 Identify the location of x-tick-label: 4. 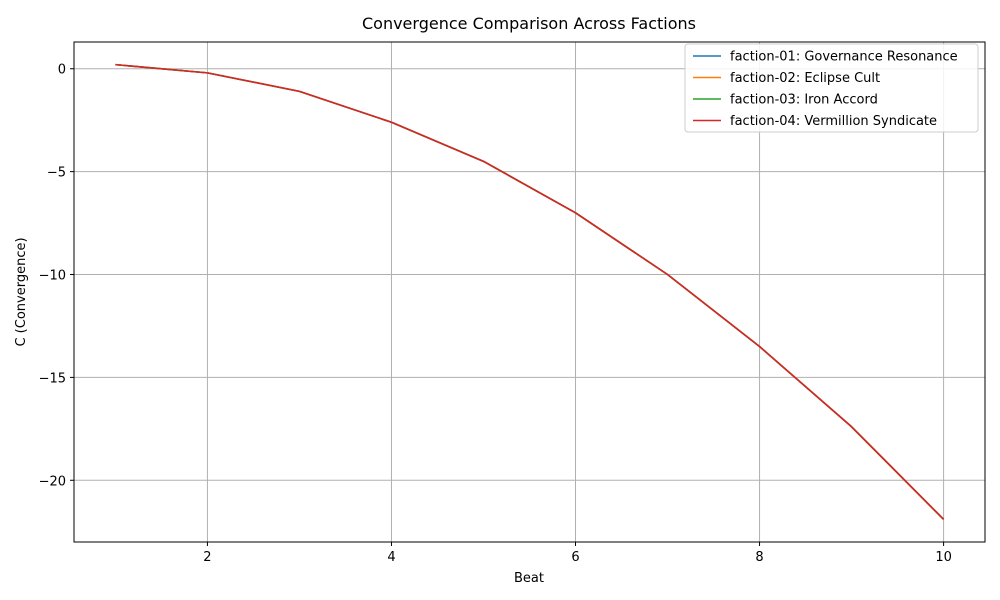
(391, 557).